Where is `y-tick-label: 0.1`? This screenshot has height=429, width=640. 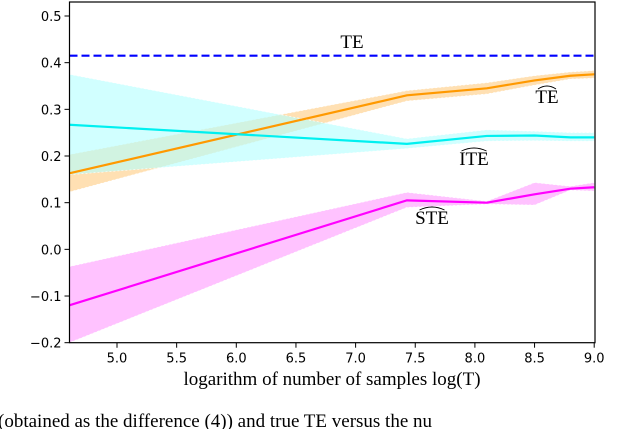 y-tick-label: 0.1 is located at coordinates (51, 204).